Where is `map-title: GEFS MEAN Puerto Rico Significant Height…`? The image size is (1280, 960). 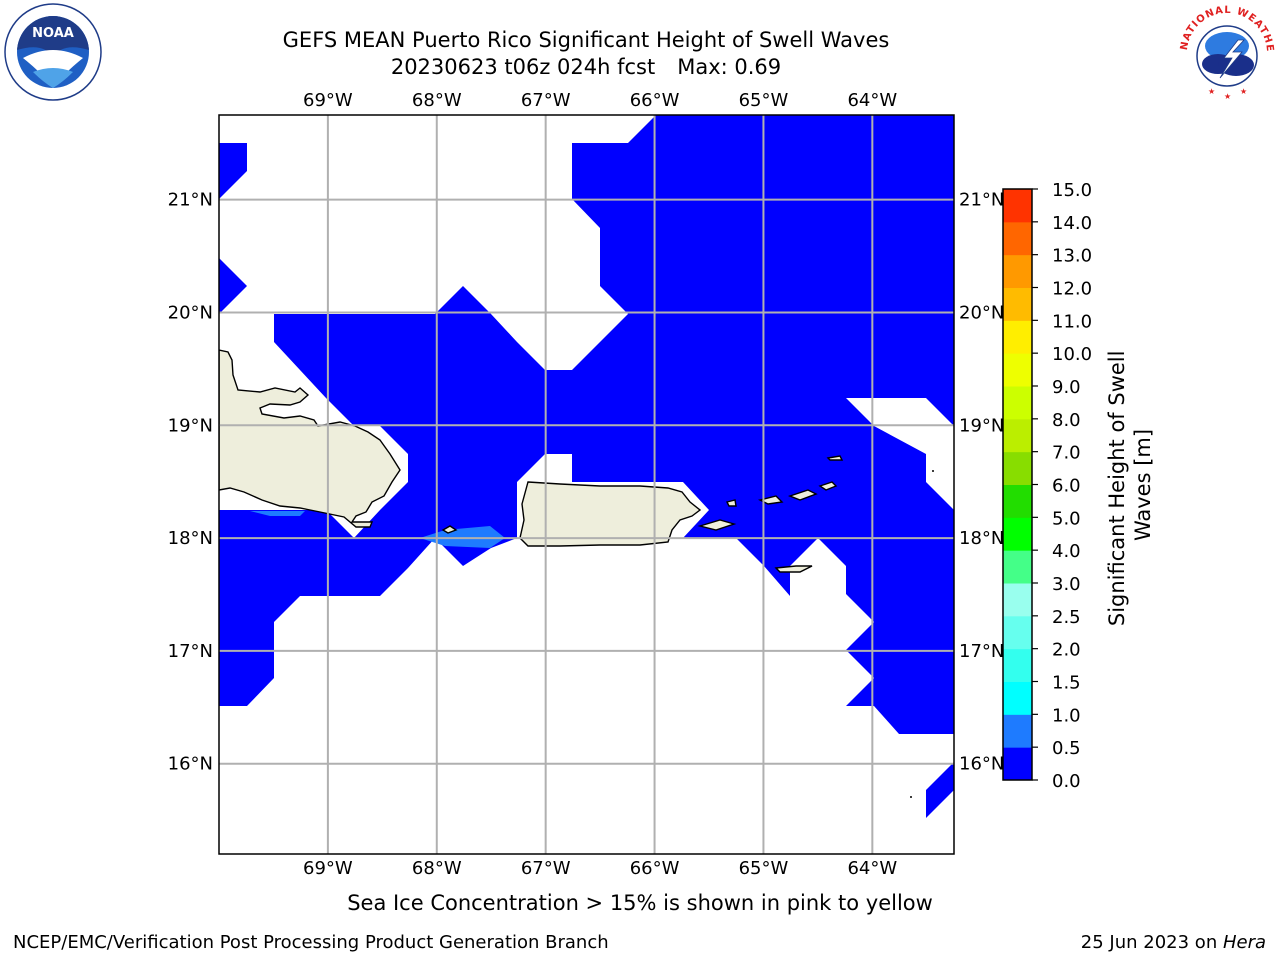
map-title: GEFS MEAN Puerto Rico Significant Height… is located at coordinates (586, 40).